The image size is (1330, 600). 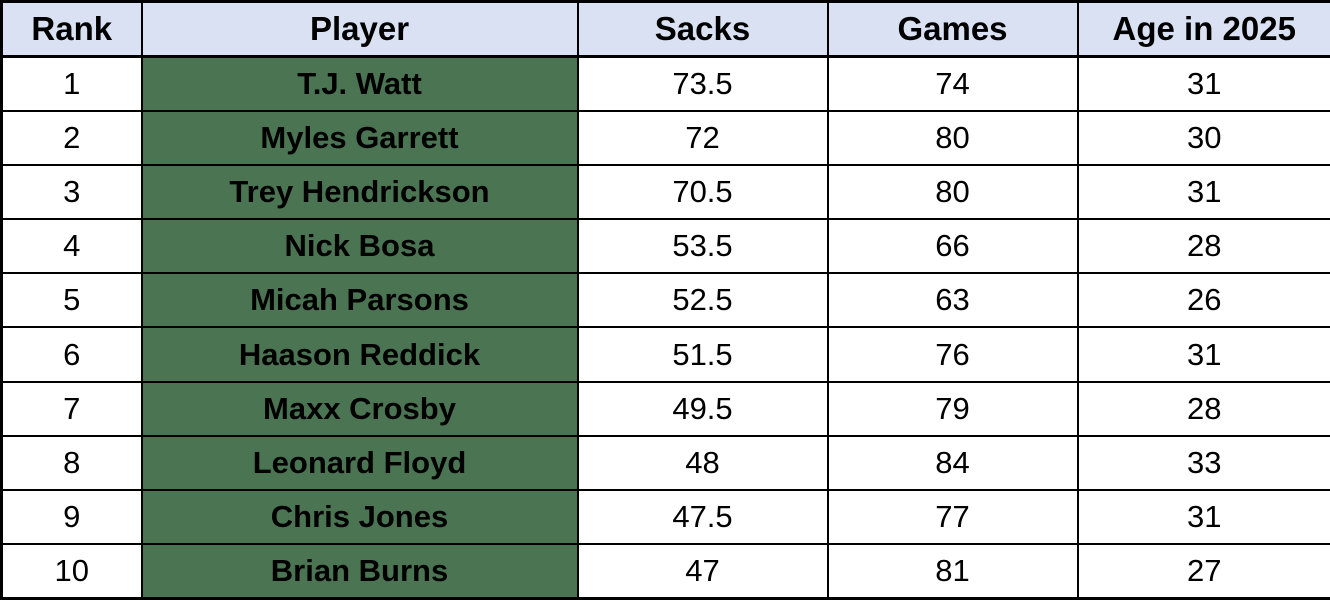 What do you see at coordinates (71, 192) in the screenshot?
I see `cell-rank: 3` at bounding box center [71, 192].